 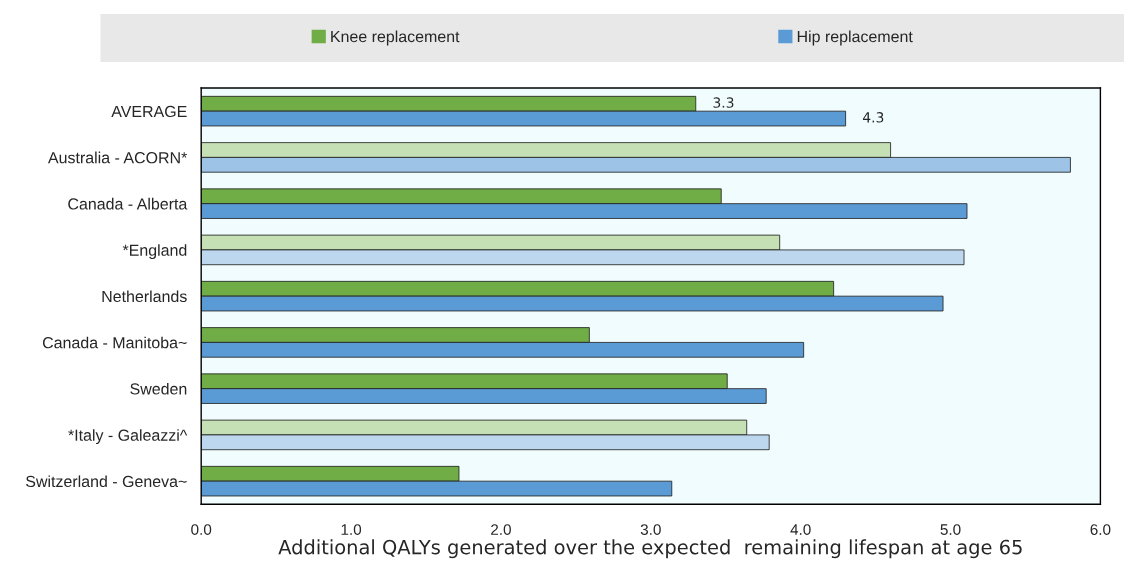 What do you see at coordinates (201, 529) in the screenshot?
I see `x-tick-label: 0.0` at bounding box center [201, 529].